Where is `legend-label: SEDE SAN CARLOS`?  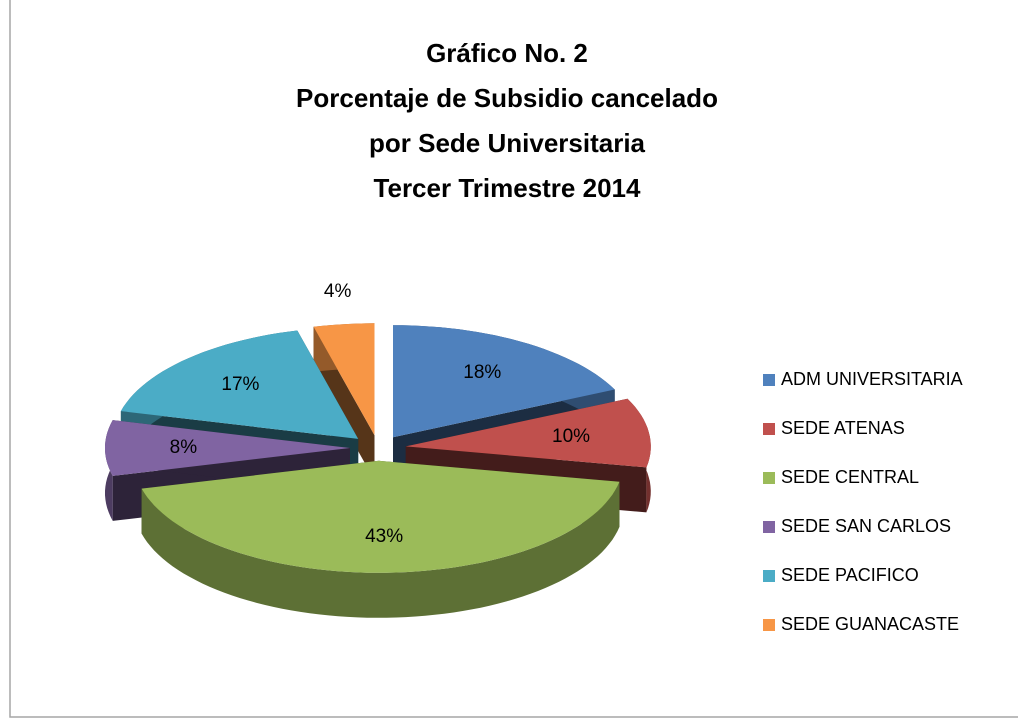 legend-label: SEDE SAN CARLOS is located at coordinates (866, 526).